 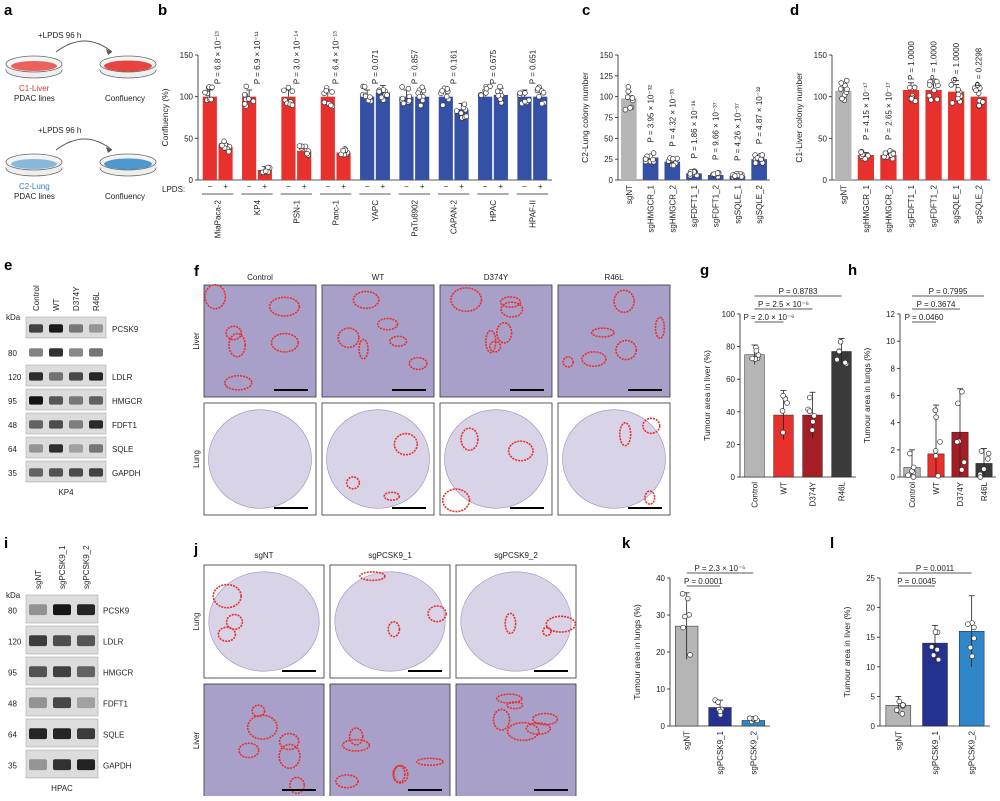 I want to click on dish-confluent-red-icon, so click(x=128, y=67).